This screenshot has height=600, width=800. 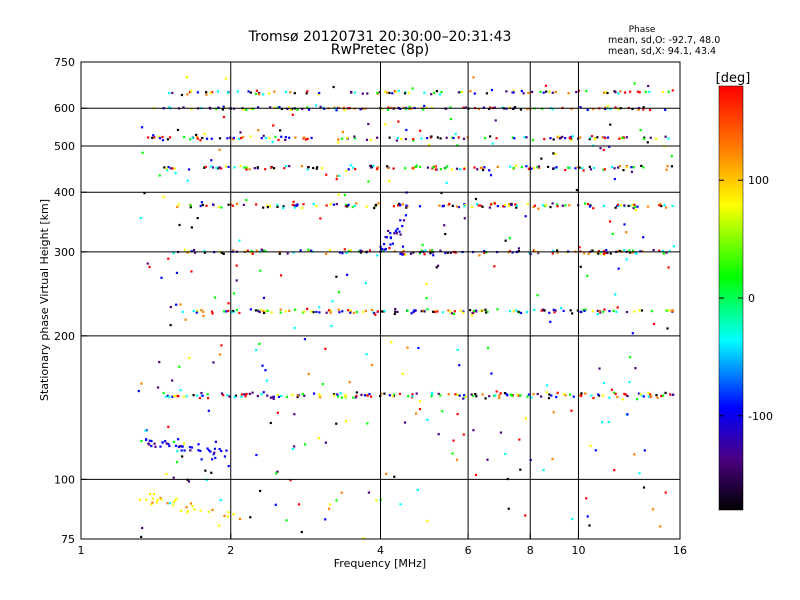 What do you see at coordinates (751, 298) in the screenshot?
I see `colorbar-tick-label: 0` at bounding box center [751, 298].